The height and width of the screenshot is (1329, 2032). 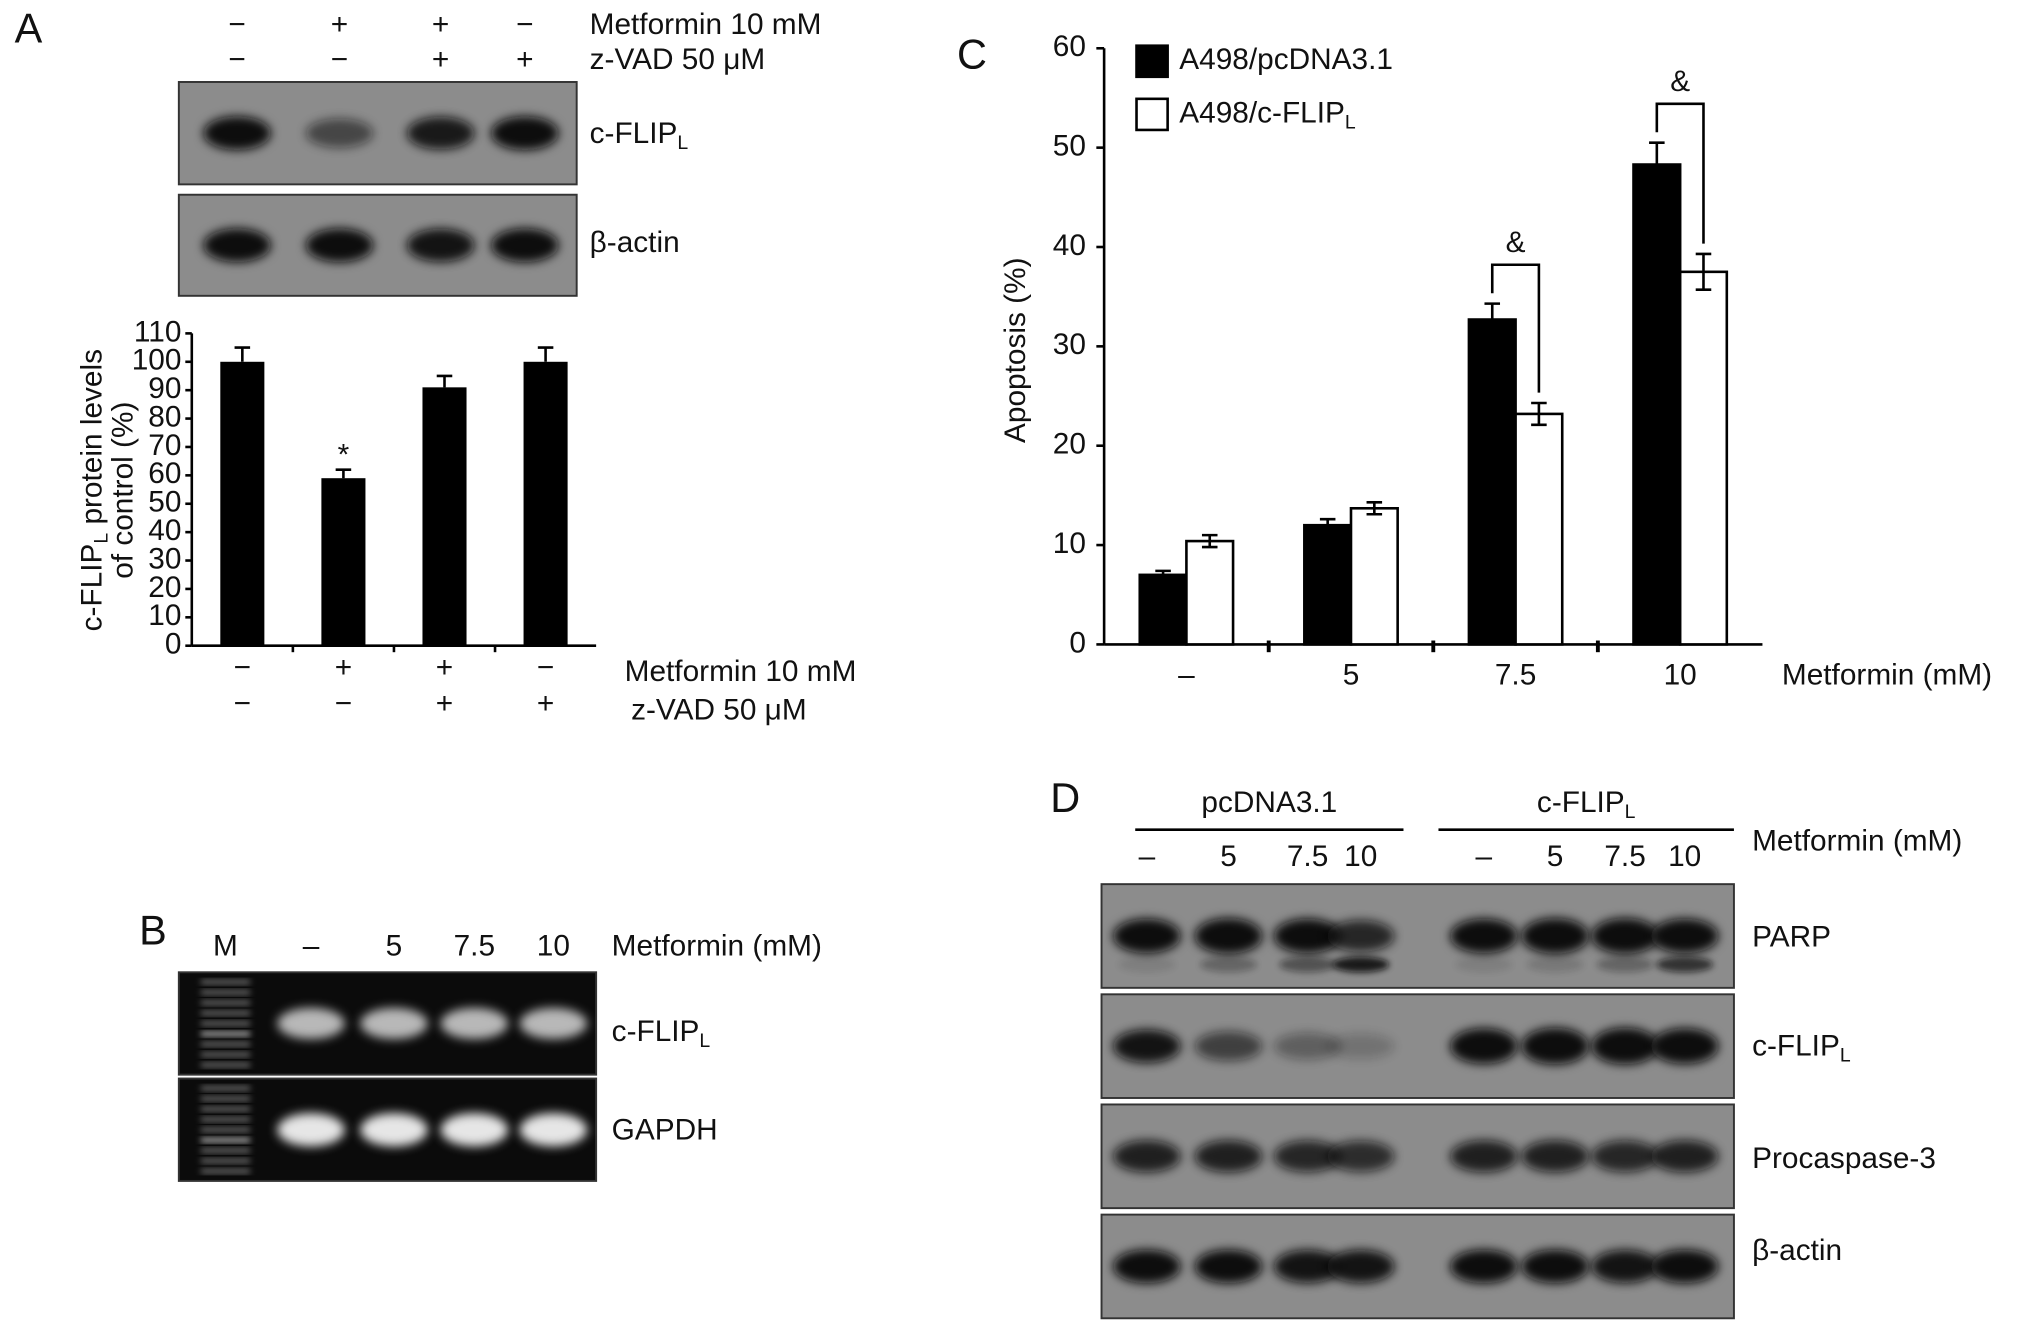 I want to click on y-tick-label: 80, so click(x=164, y=416).